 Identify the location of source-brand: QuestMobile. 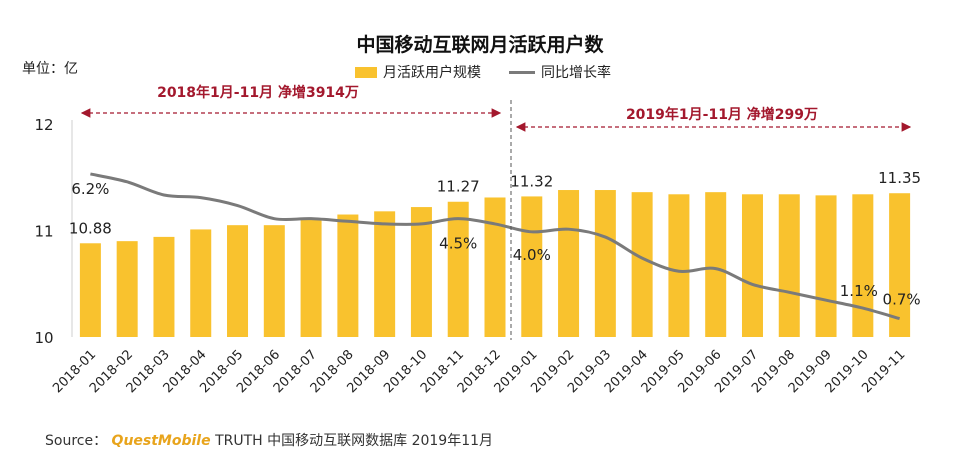
(161, 441).